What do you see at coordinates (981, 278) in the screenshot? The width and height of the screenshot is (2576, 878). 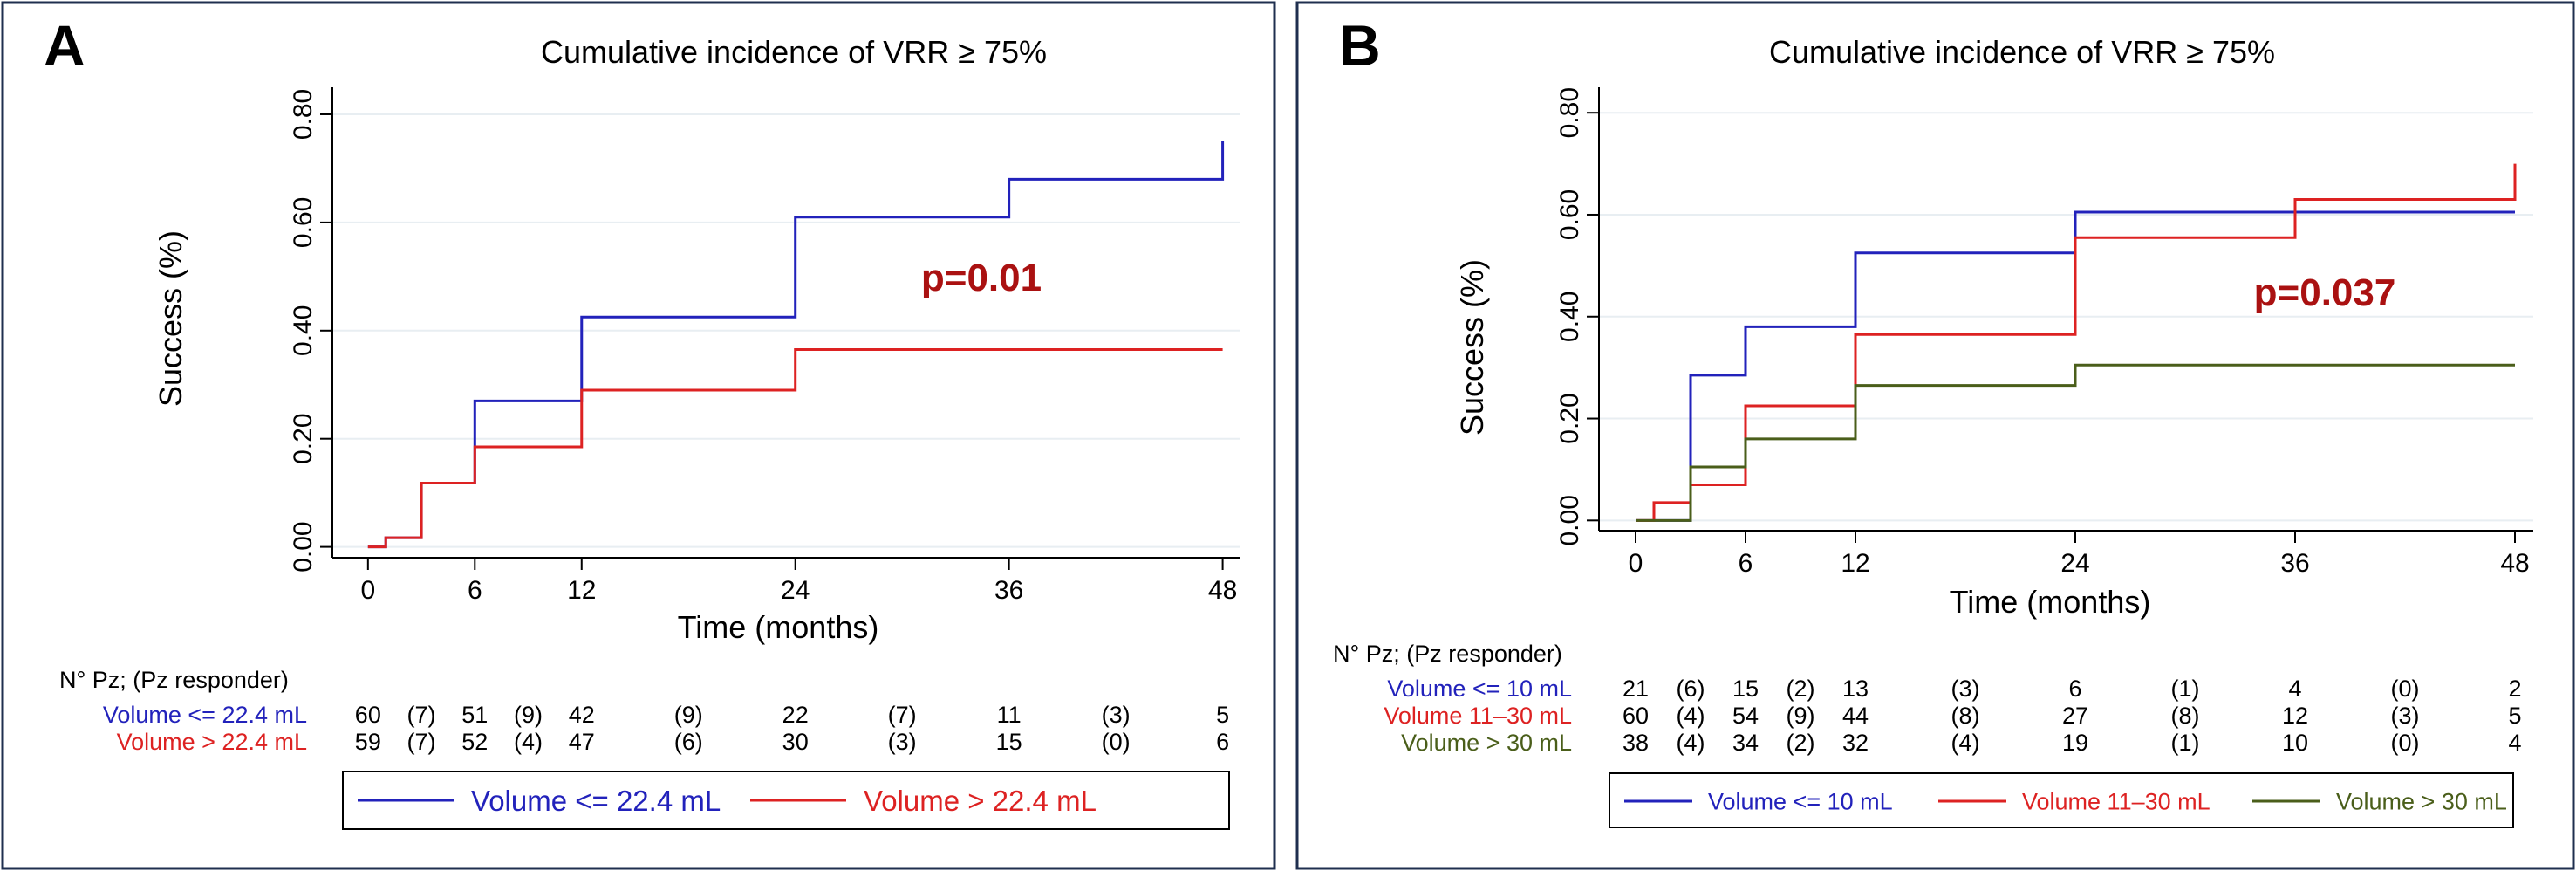 I see `panel-a-pvalue: p=0.01` at bounding box center [981, 278].